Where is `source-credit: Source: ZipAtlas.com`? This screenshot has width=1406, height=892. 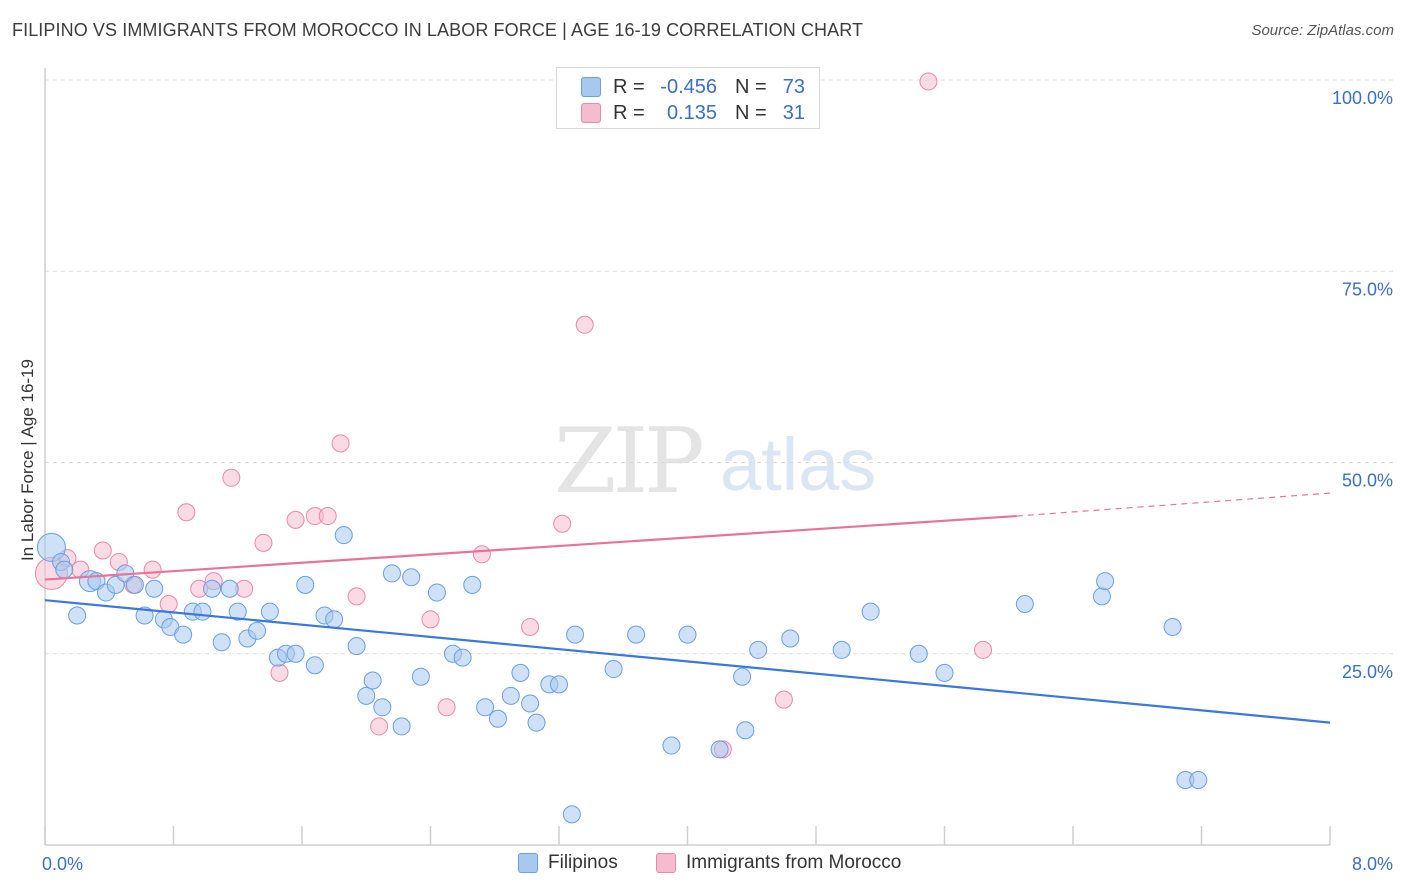 source-credit: Source: ZipAtlas.com is located at coordinates (1322, 30).